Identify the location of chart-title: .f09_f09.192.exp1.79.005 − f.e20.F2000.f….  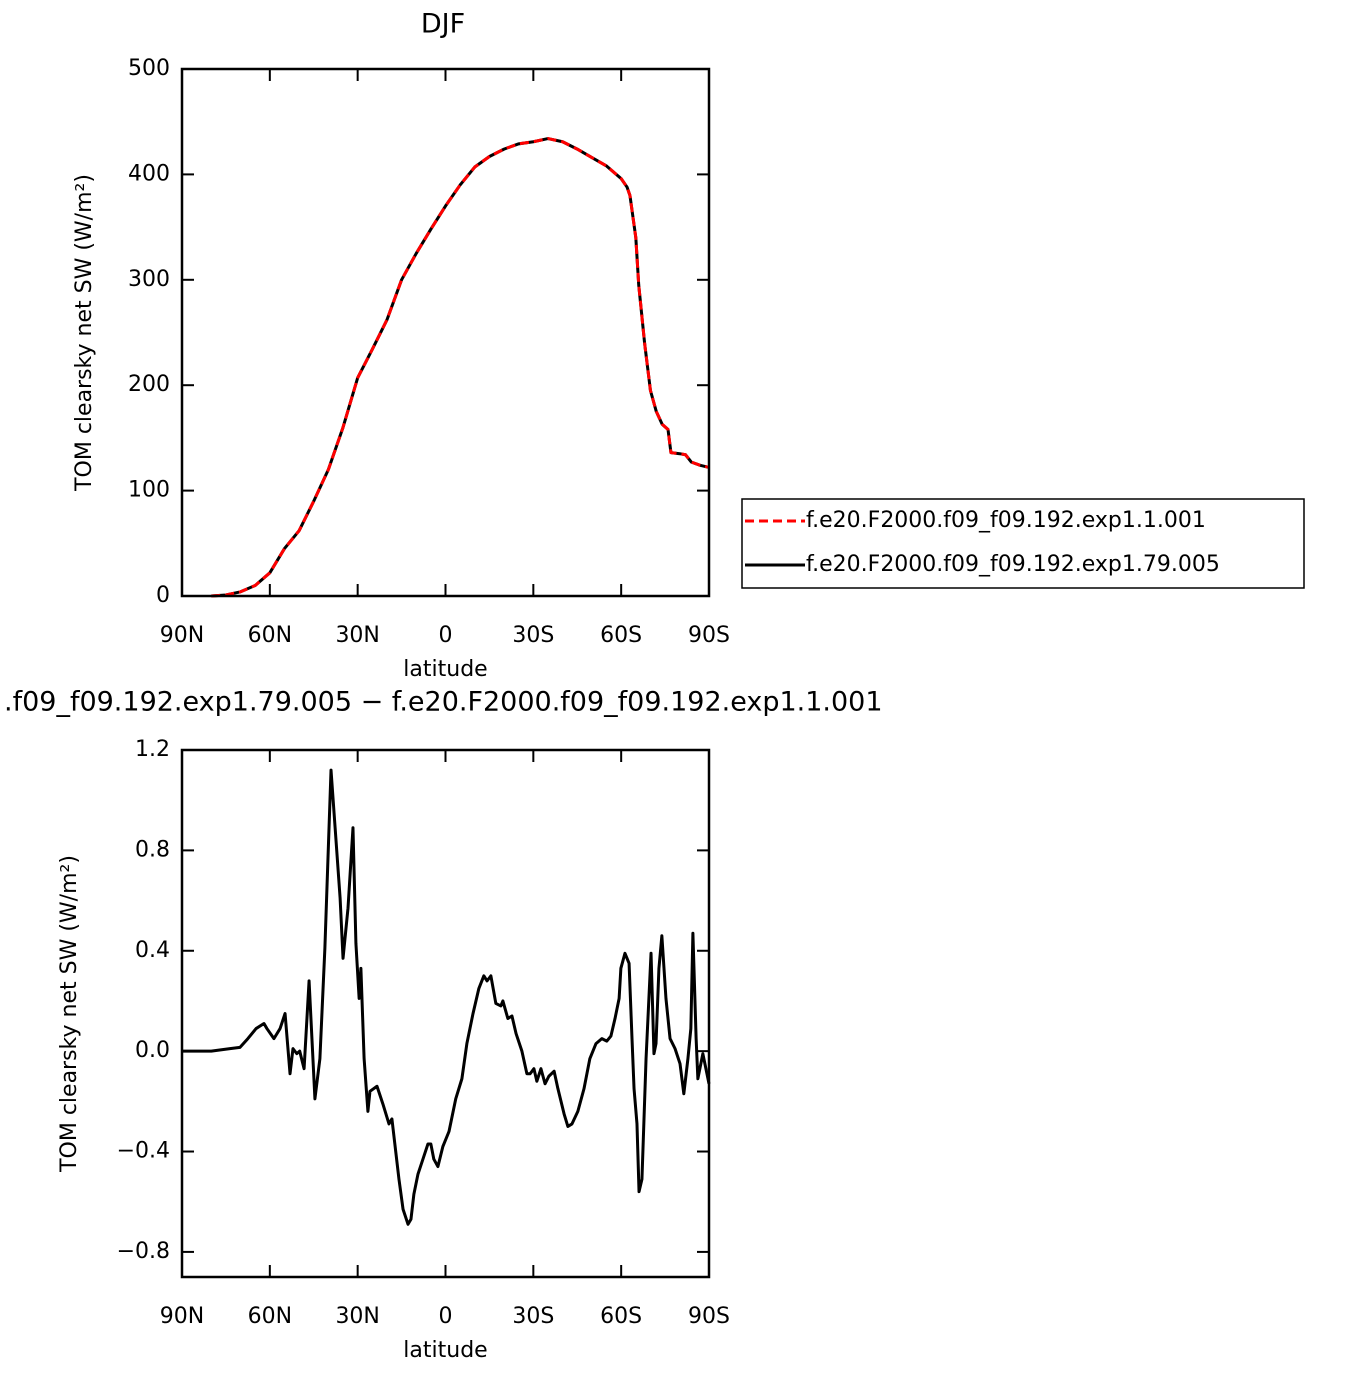
(443, 702).